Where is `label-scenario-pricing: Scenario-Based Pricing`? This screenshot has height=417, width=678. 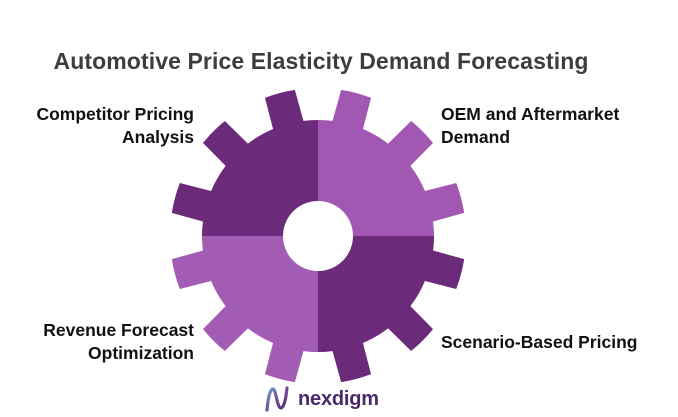
label-scenario-pricing: Scenario-Based Pricing is located at coordinates (557, 342).